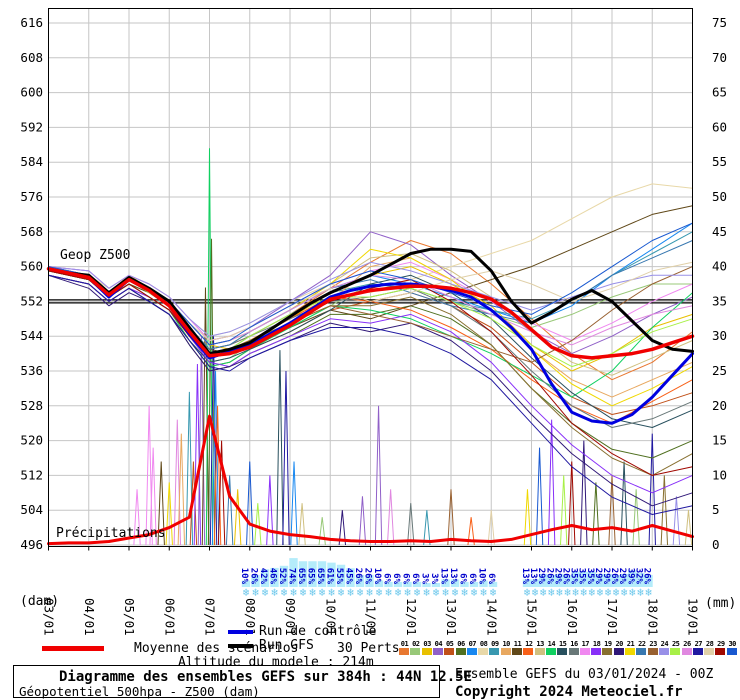  What do you see at coordinates (461, 644) in the screenshot?
I see `member-number-label: 06` at bounding box center [461, 644].